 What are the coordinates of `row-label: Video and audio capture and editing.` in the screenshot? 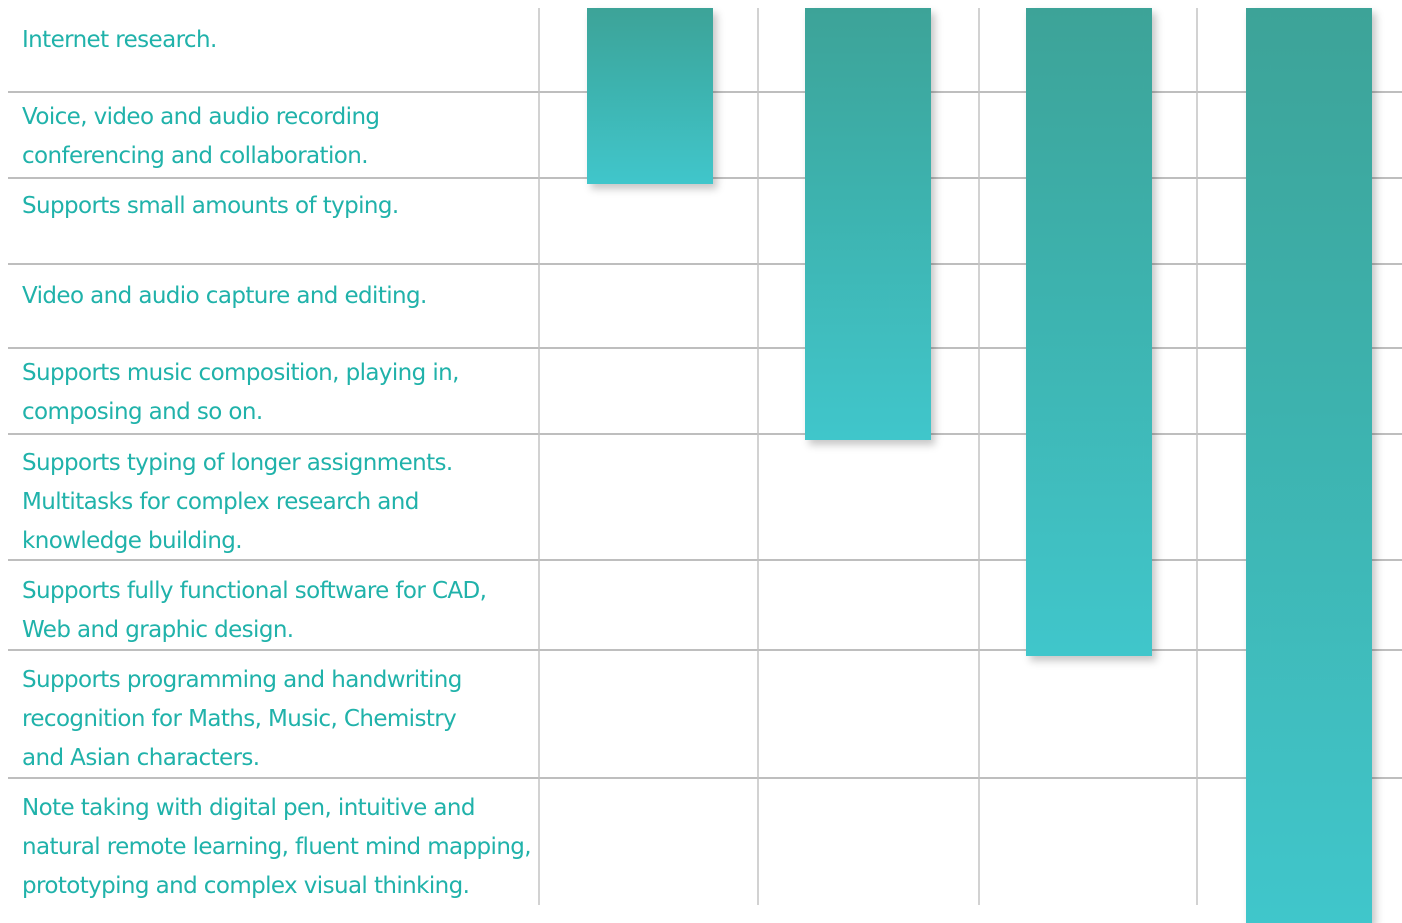 It's located at (277, 296).